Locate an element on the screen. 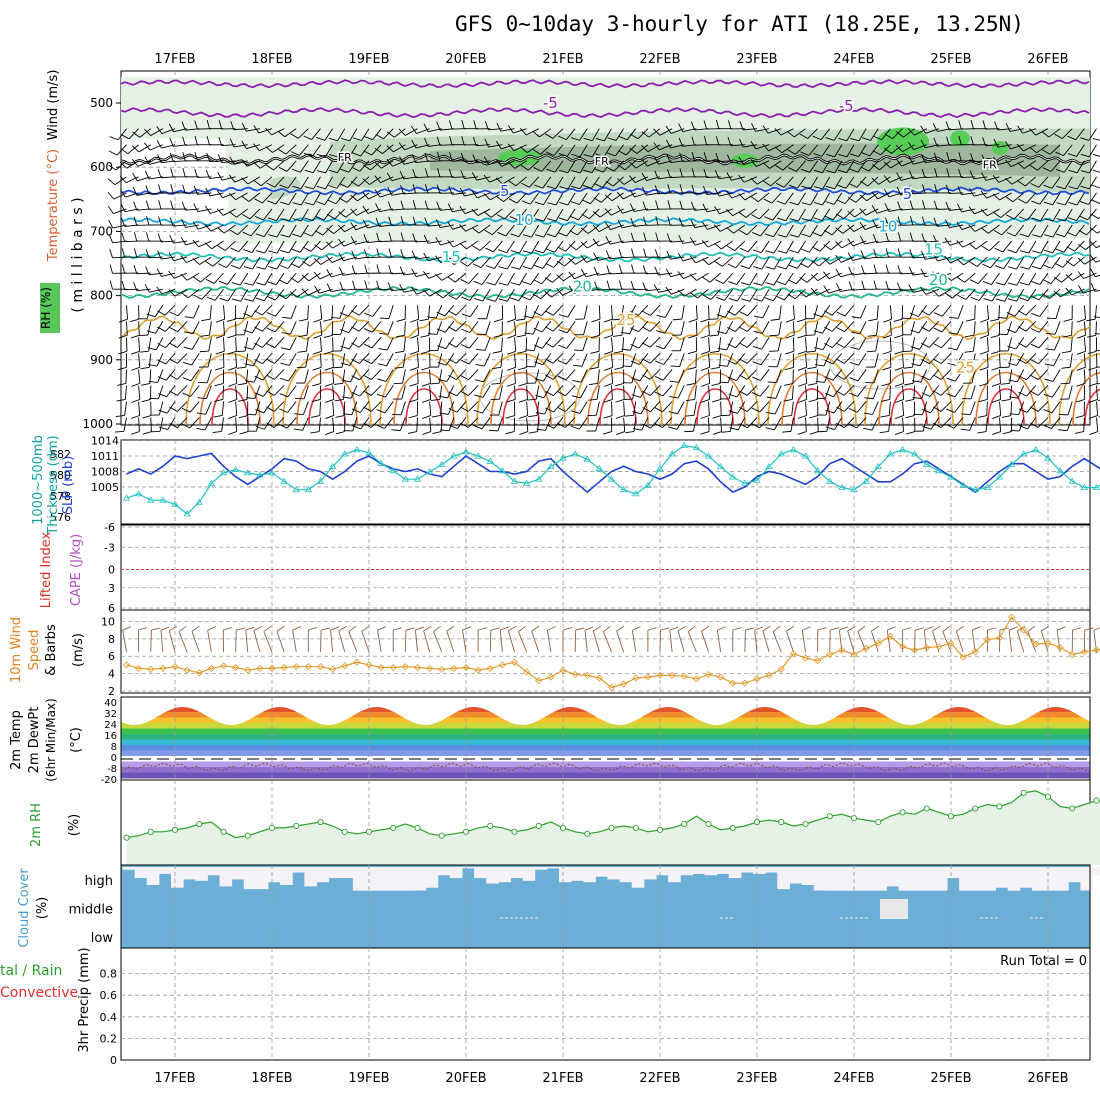 This screenshot has height=1100, width=1100. thickness-marker is located at coordinates (223, 472).